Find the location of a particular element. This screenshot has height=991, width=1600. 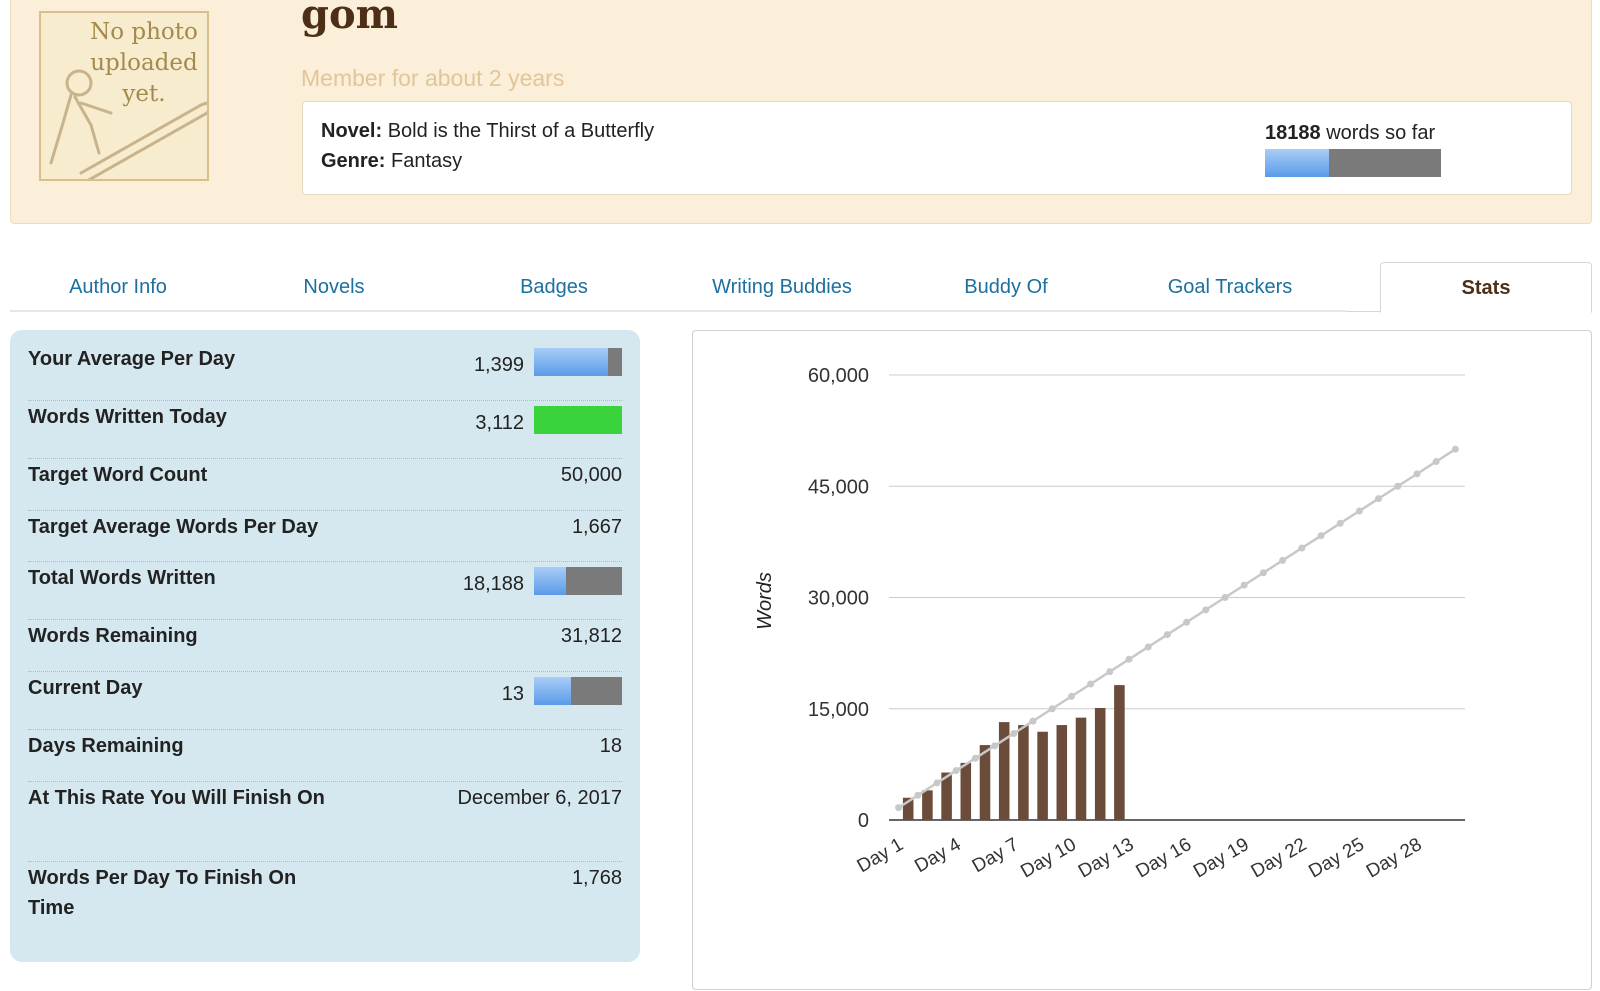

tab-goal-trackers: Goal Trackers is located at coordinates (1230, 287).